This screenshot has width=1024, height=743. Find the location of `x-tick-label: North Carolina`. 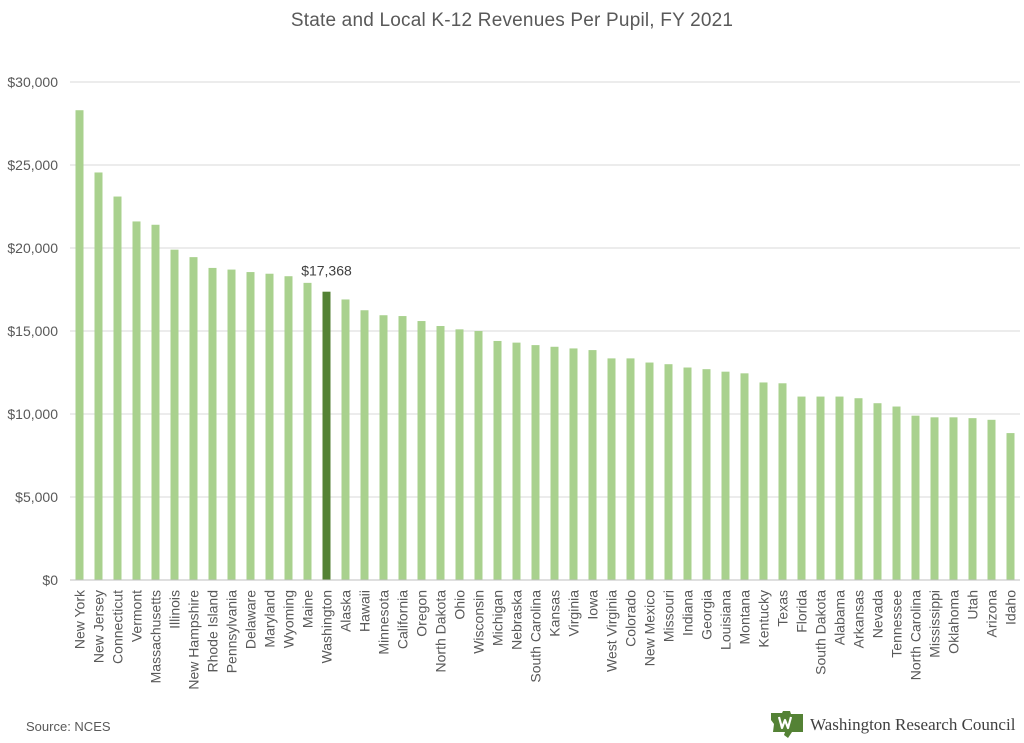

x-tick-label: North Carolina is located at coordinates (916, 635).